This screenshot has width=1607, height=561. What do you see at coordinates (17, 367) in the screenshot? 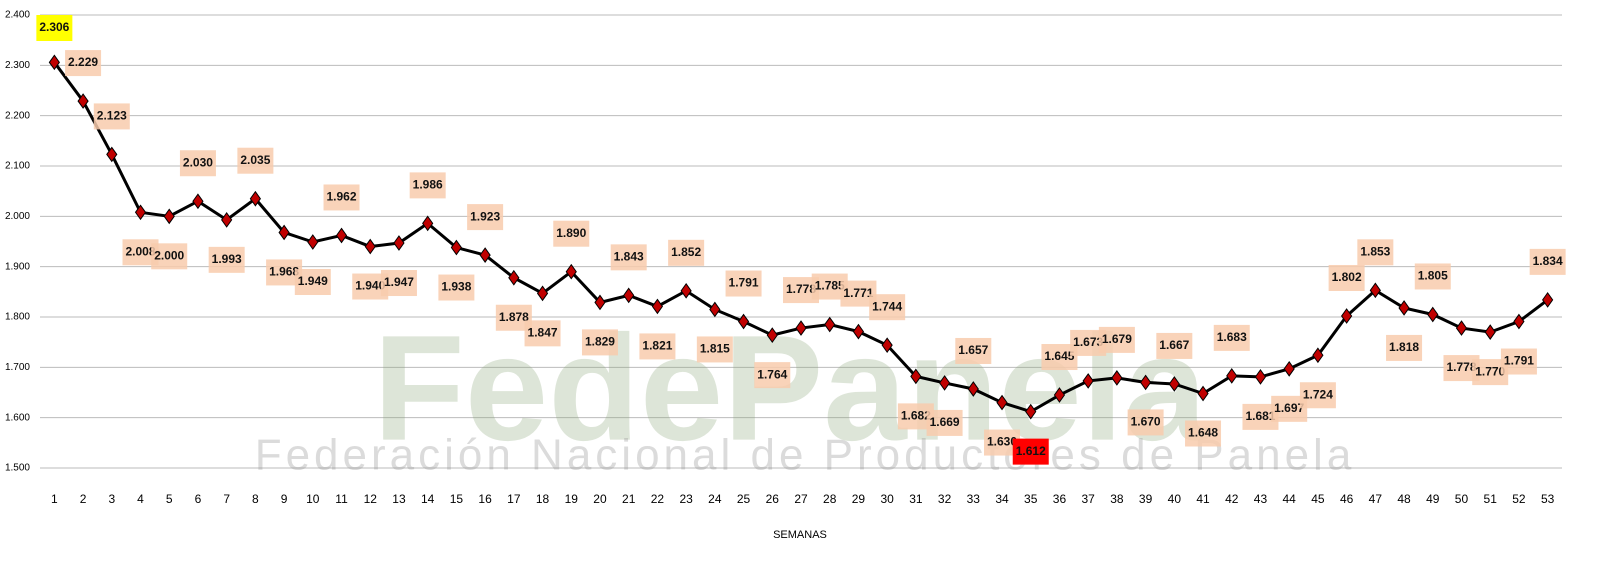
I see `y-tick-label: 1.700` at bounding box center [17, 367].